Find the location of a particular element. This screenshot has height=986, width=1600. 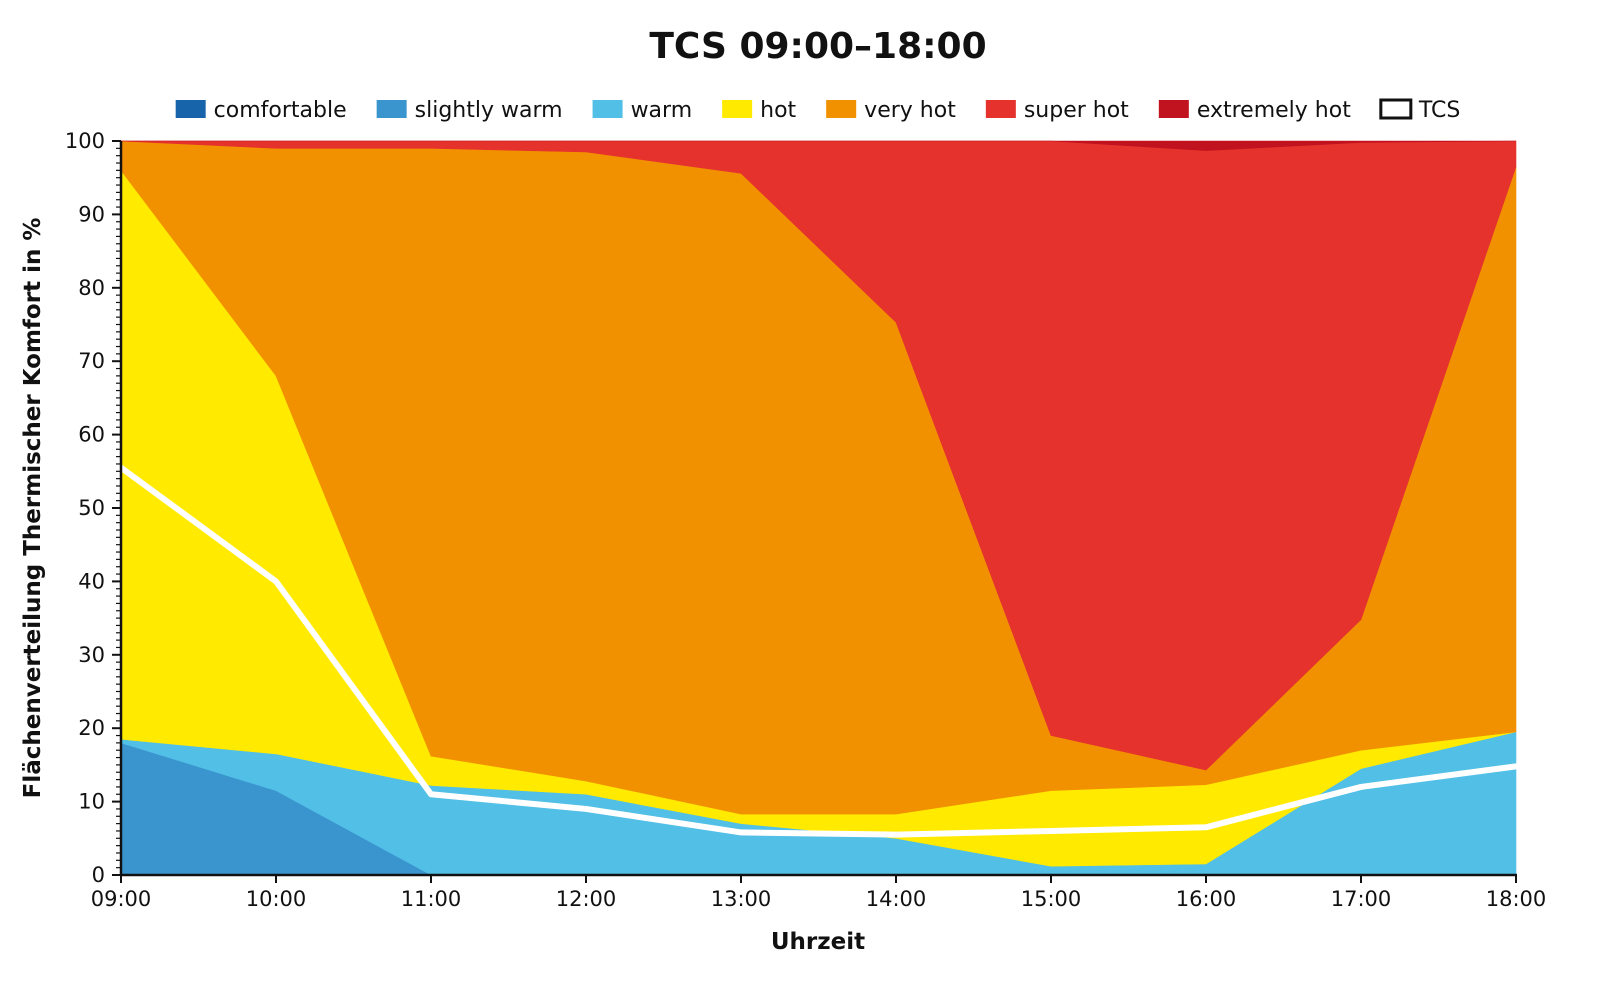

y-tick-label: 60 is located at coordinates (91, 435).